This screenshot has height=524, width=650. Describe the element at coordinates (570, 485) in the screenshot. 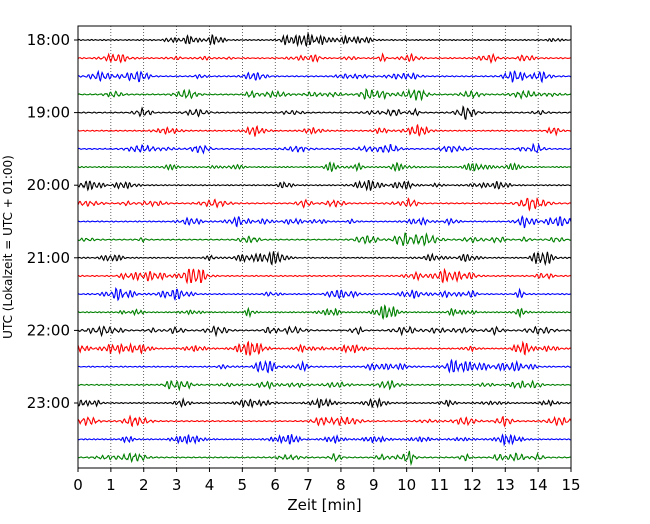

I see `x-tick-label: 15` at that location.